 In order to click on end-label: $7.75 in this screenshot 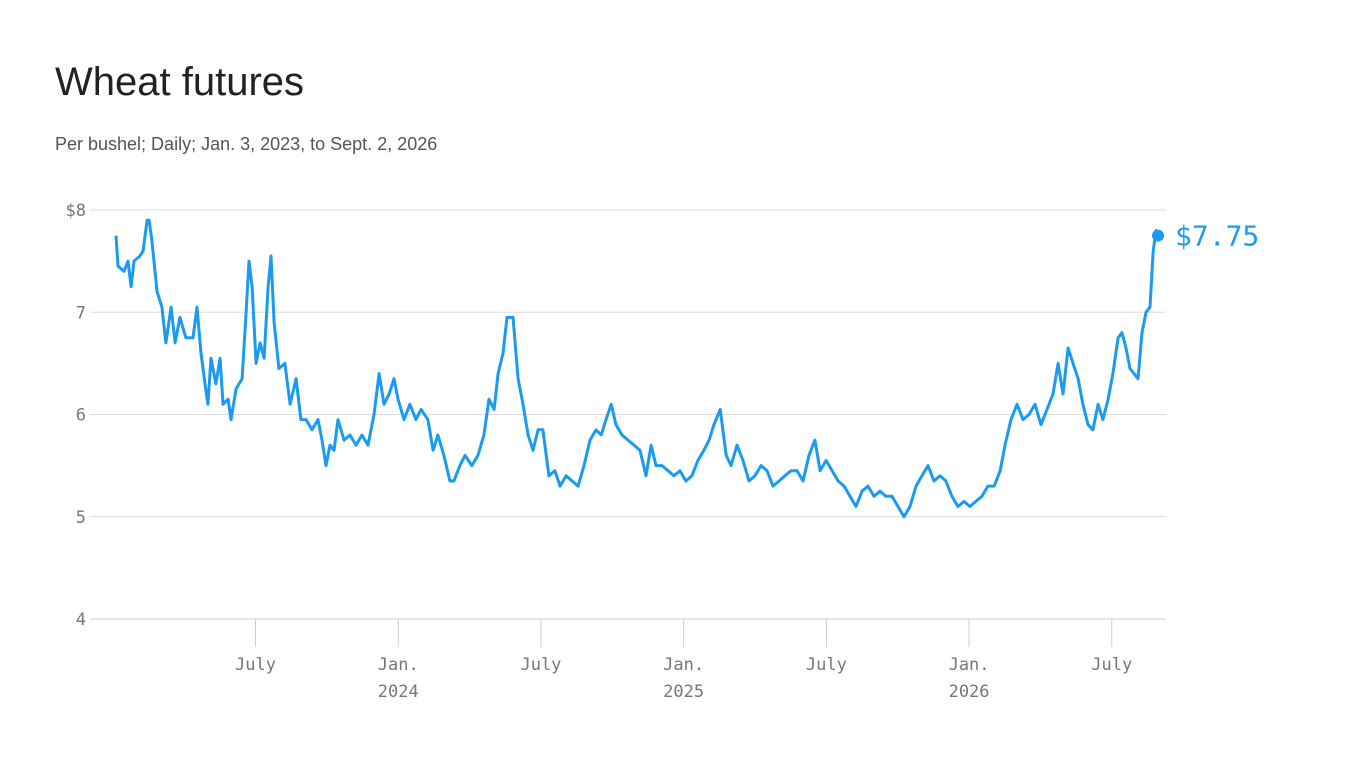, I will do `click(1217, 236)`.